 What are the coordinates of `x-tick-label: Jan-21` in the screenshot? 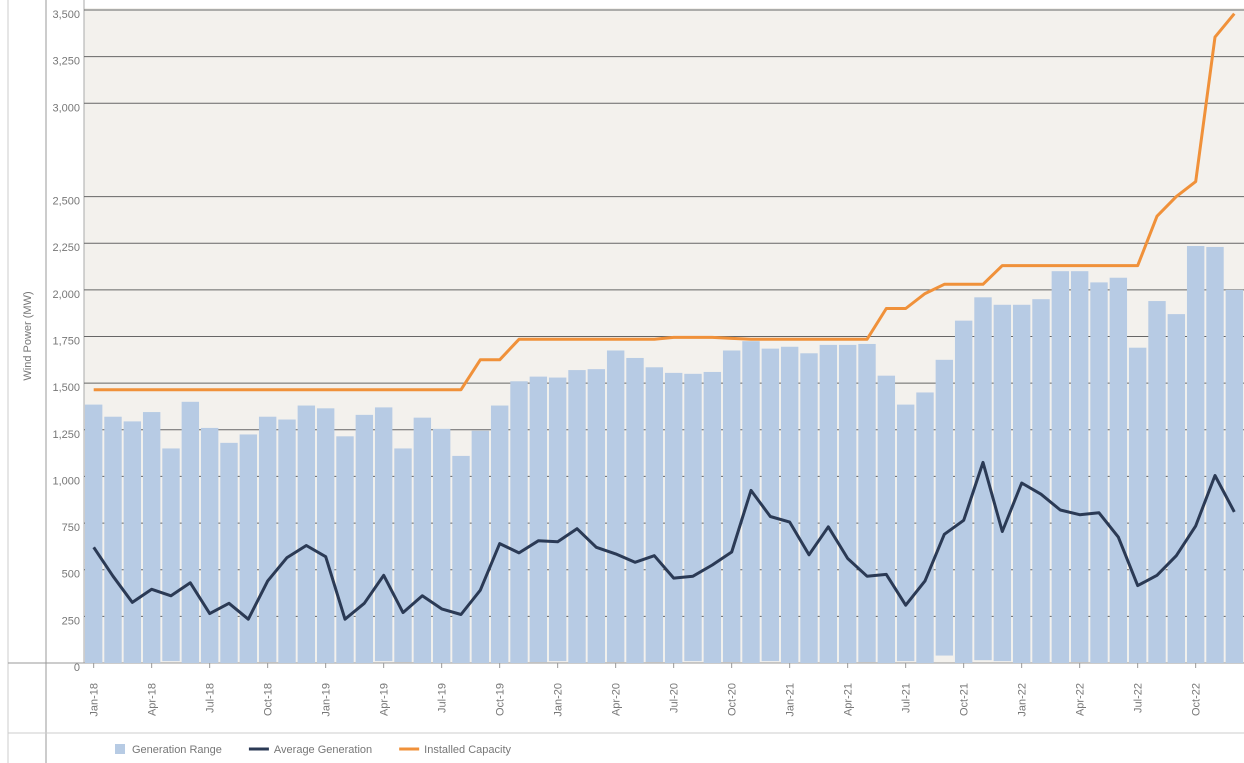 It's located at (791, 700).